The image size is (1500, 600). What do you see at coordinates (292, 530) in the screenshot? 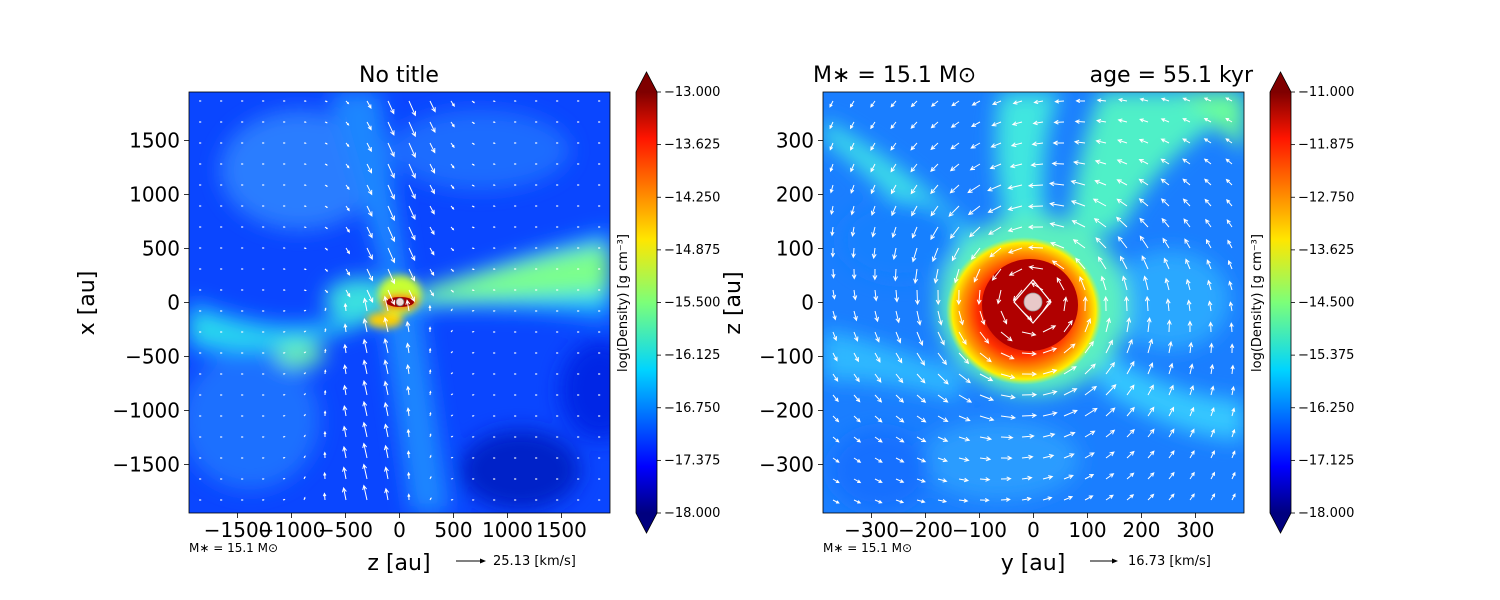
I see `left-x-tick-label: −1000` at bounding box center [292, 530].